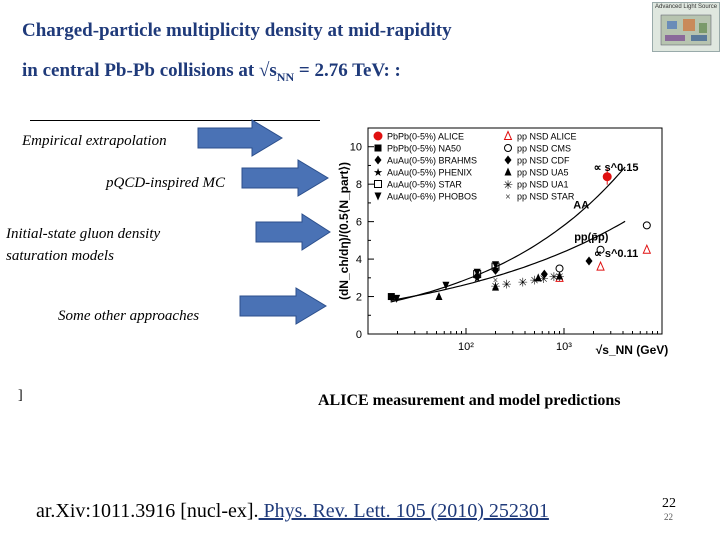 This screenshot has width=720, height=540. What do you see at coordinates (285, 76) in the screenshot?
I see `title-subscript: NN` at bounding box center [285, 76].